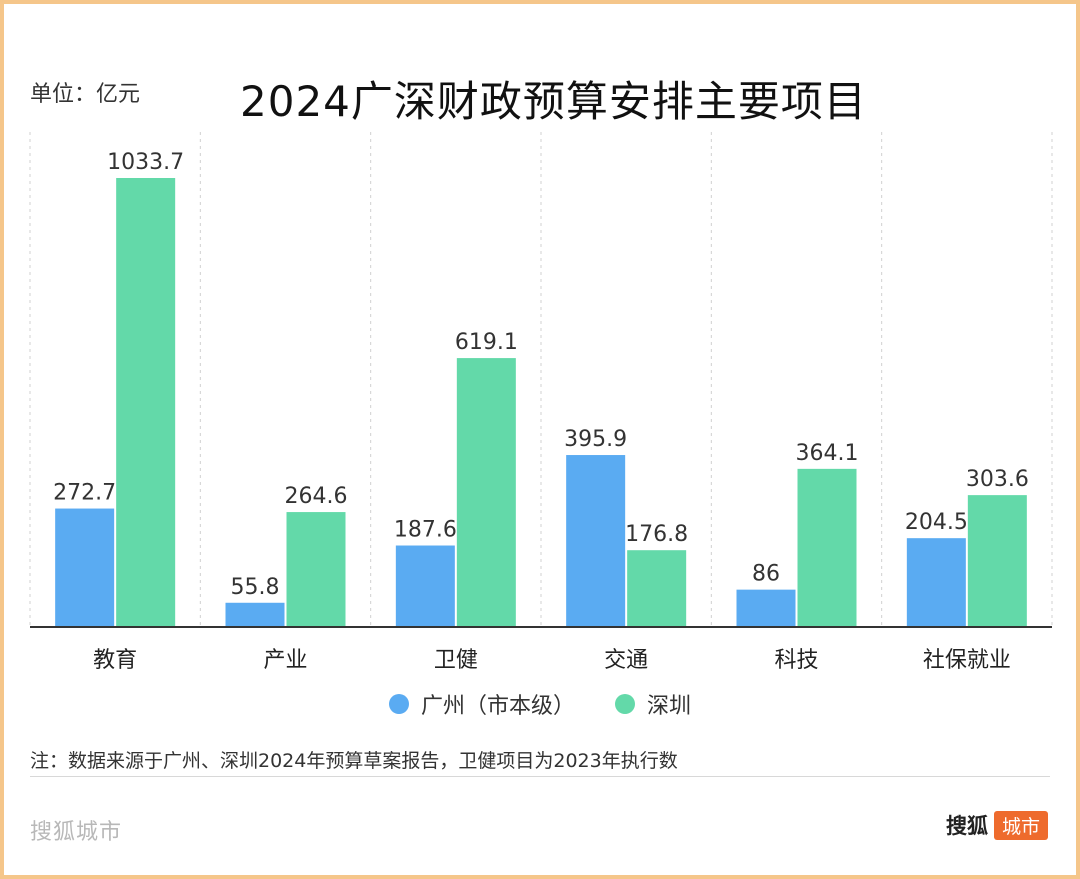 Image resolution: width=1080 pixels, height=879 pixels. What do you see at coordinates (84, 493) in the screenshot?
I see `data-label: 272.7` at bounding box center [84, 493].